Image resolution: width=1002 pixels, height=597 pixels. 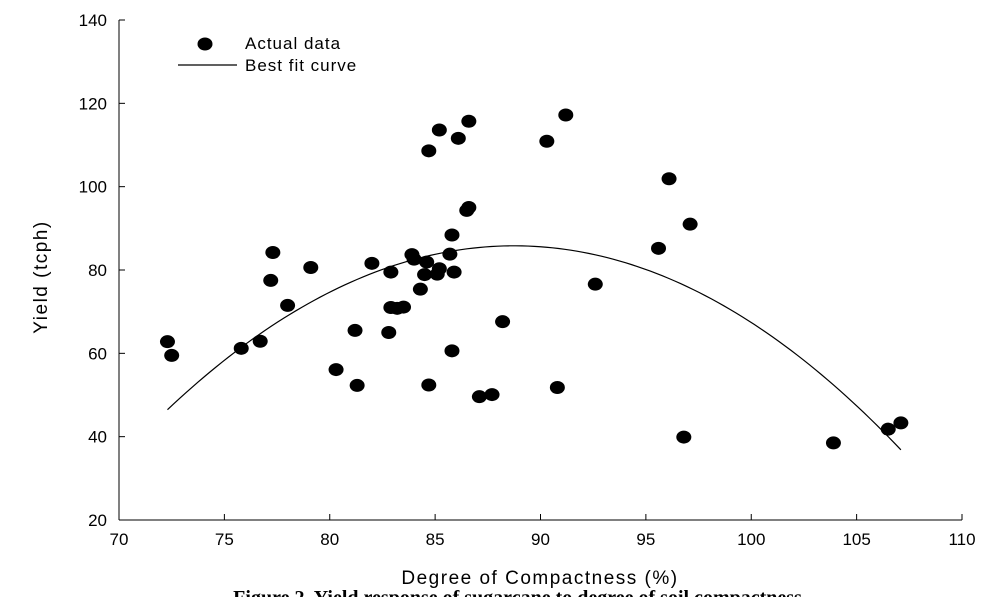 I want to click on x-tick-label: 95, so click(x=645, y=539).